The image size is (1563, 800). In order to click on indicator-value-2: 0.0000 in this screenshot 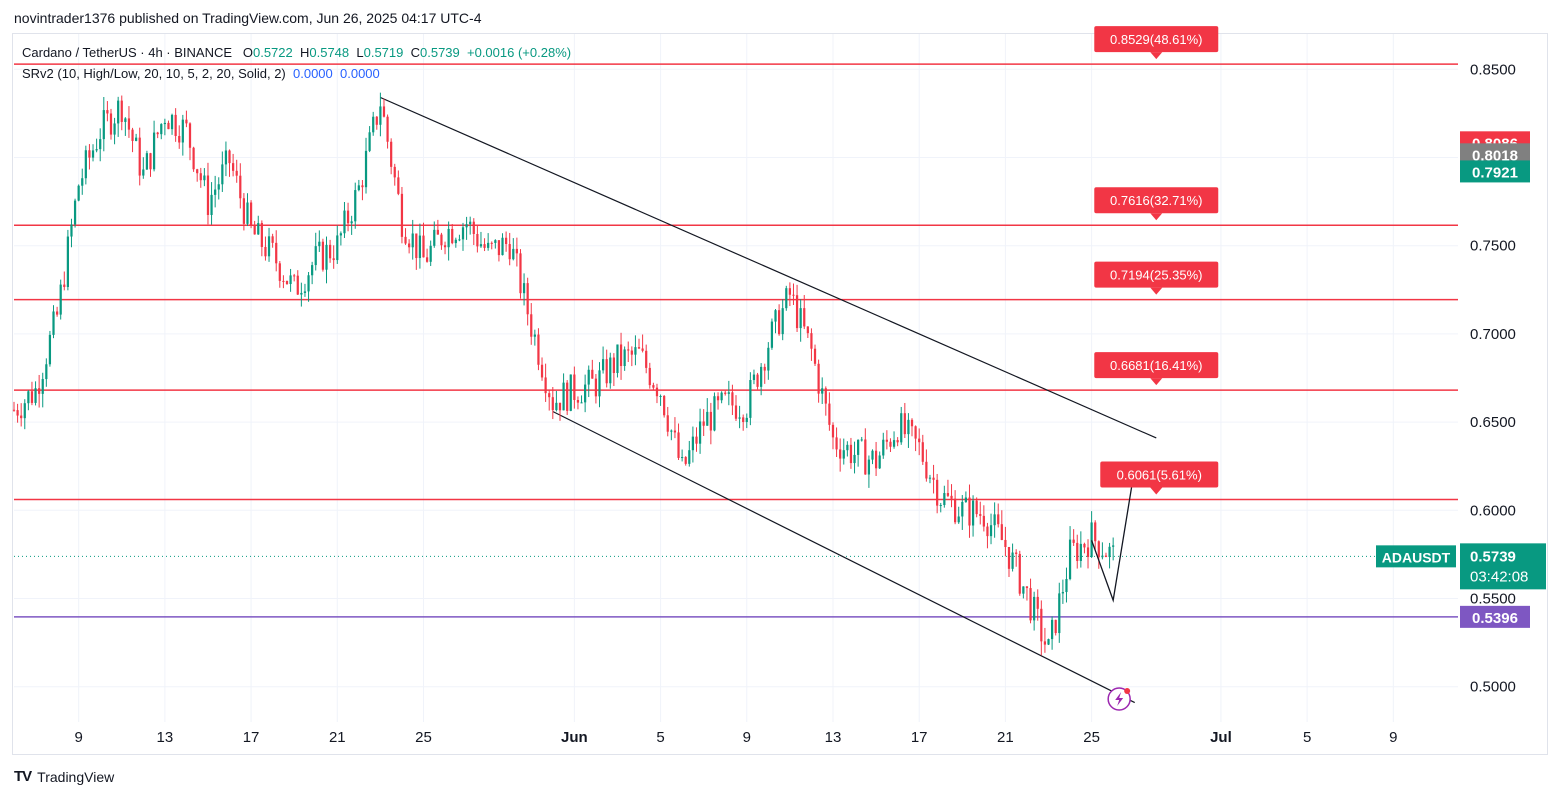, I will do `click(360, 73)`.